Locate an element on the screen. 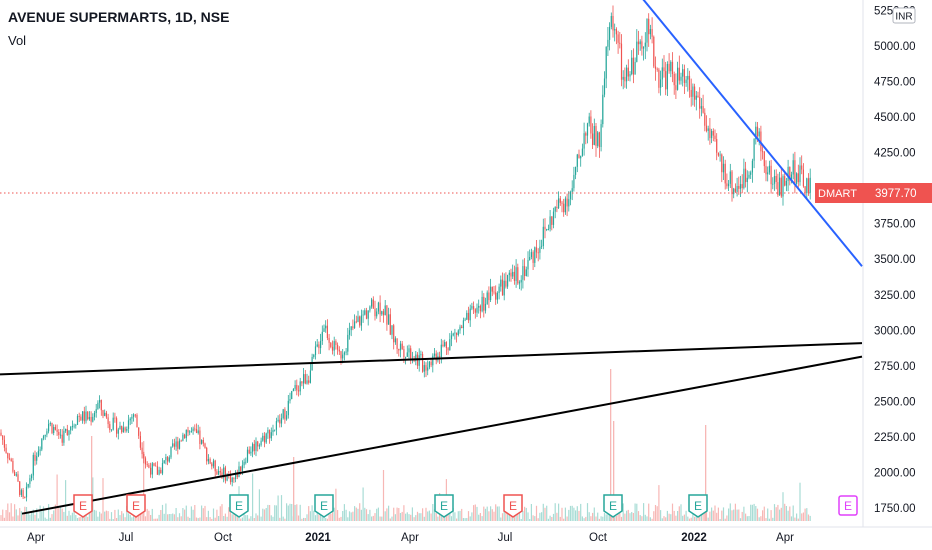 Image resolution: width=932 pixels, height=550 pixels. volume-spike is located at coordinates (706, 473).